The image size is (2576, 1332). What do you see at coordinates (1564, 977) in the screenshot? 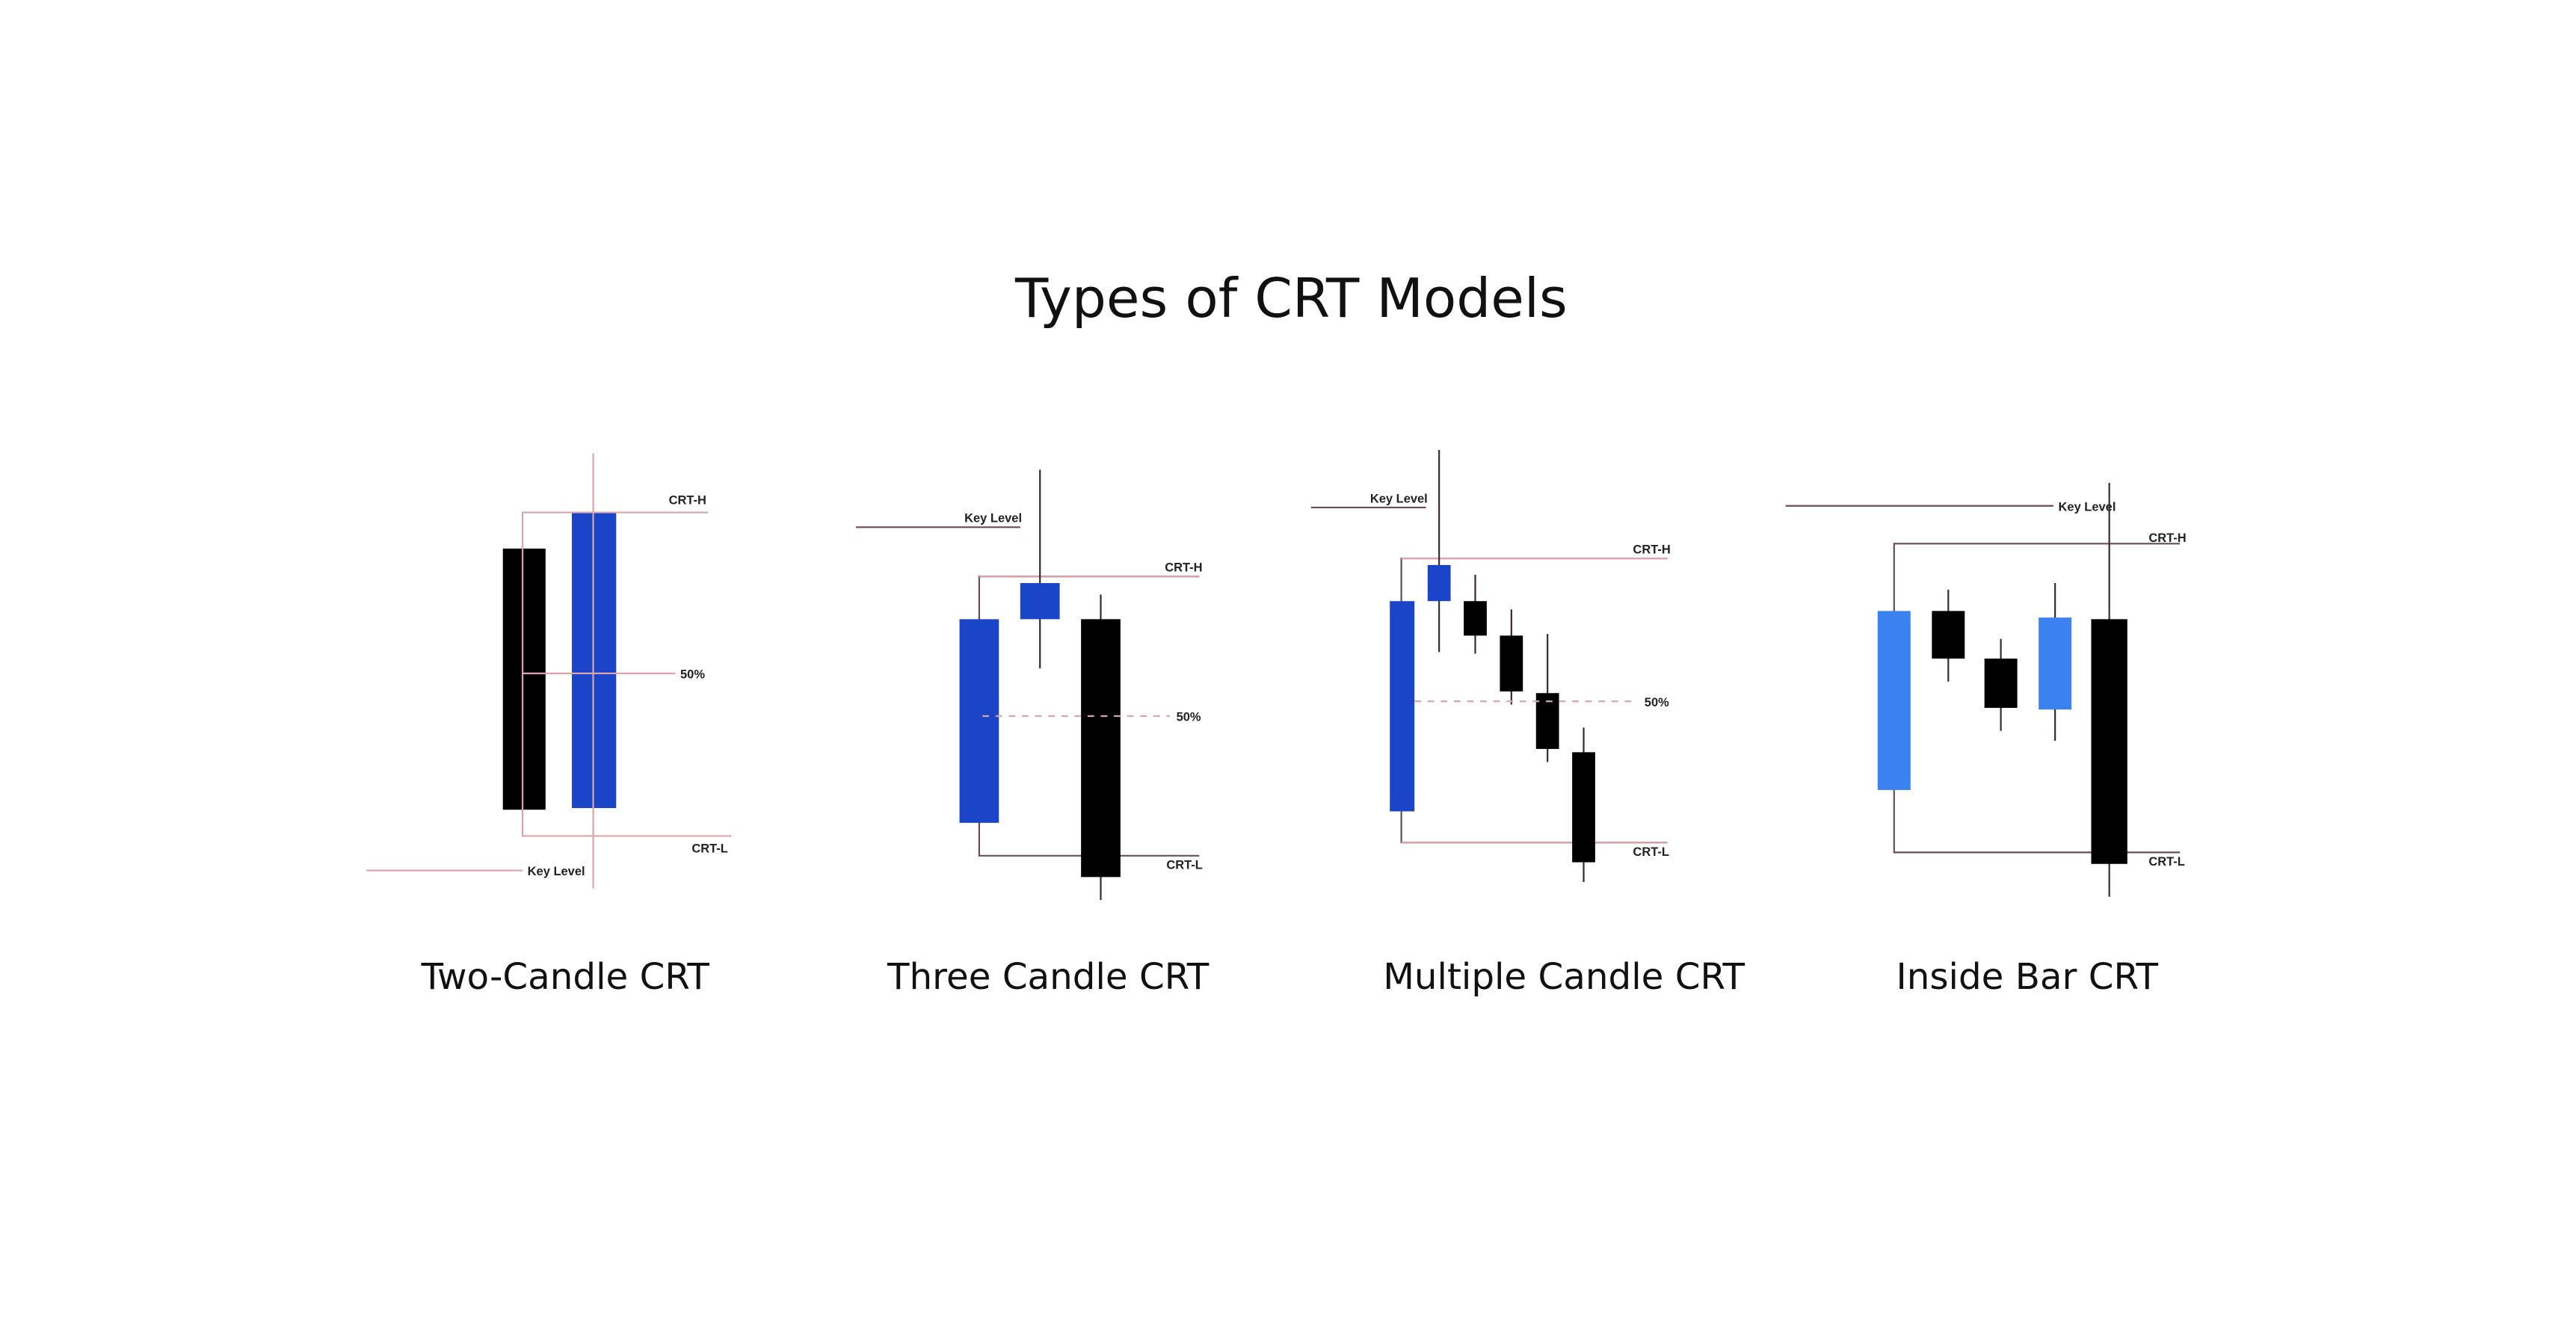
I see `diagram-caption: Multiple Candle CRT` at bounding box center [1564, 977].